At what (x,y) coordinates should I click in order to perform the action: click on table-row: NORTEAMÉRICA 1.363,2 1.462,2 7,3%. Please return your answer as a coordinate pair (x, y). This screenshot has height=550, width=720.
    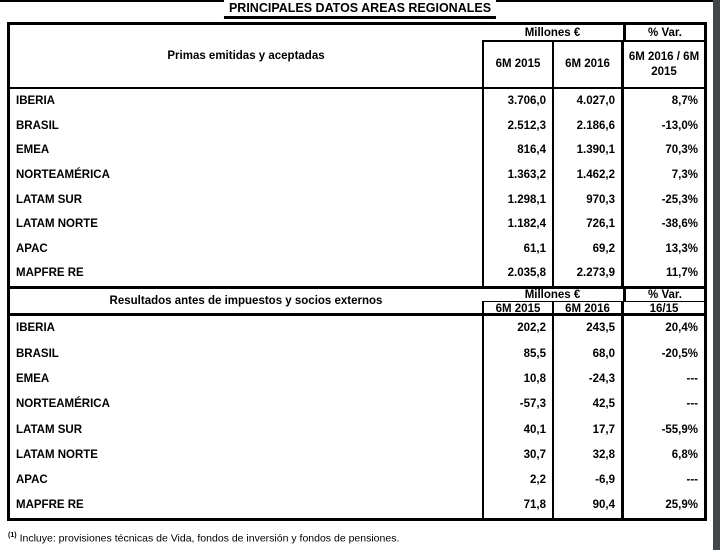
    Looking at the image, I should click on (357, 175).